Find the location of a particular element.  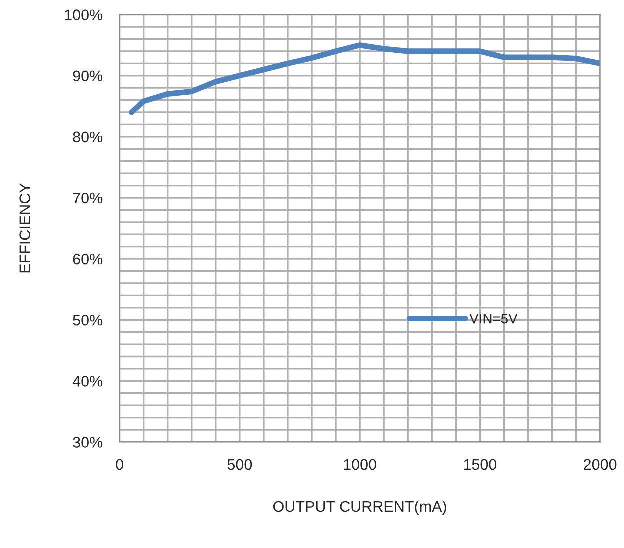

x-axis-title: OUTPUT CURRENT(mA) is located at coordinates (359, 508).